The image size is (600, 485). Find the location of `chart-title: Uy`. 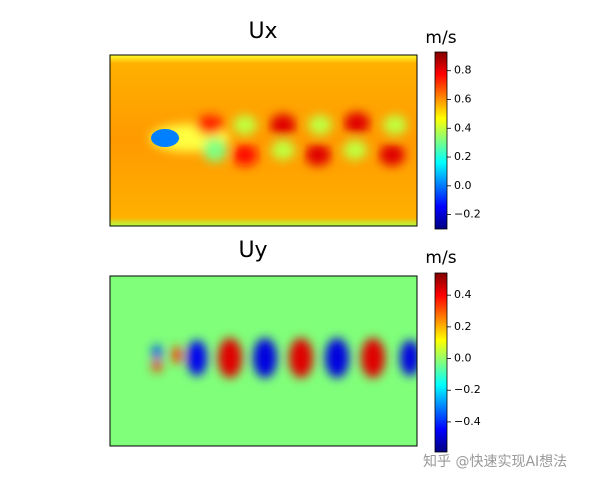

chart-title: Uy is located at coordinates (252, 250).